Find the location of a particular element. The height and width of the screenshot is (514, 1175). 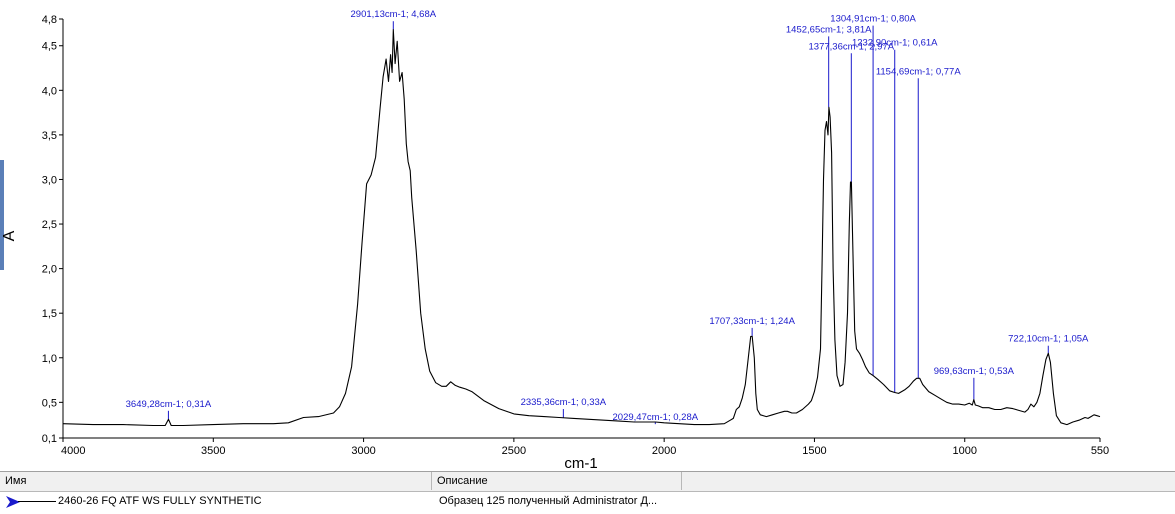

x-tick-label: 4000 is located at coordinates (73, 451).